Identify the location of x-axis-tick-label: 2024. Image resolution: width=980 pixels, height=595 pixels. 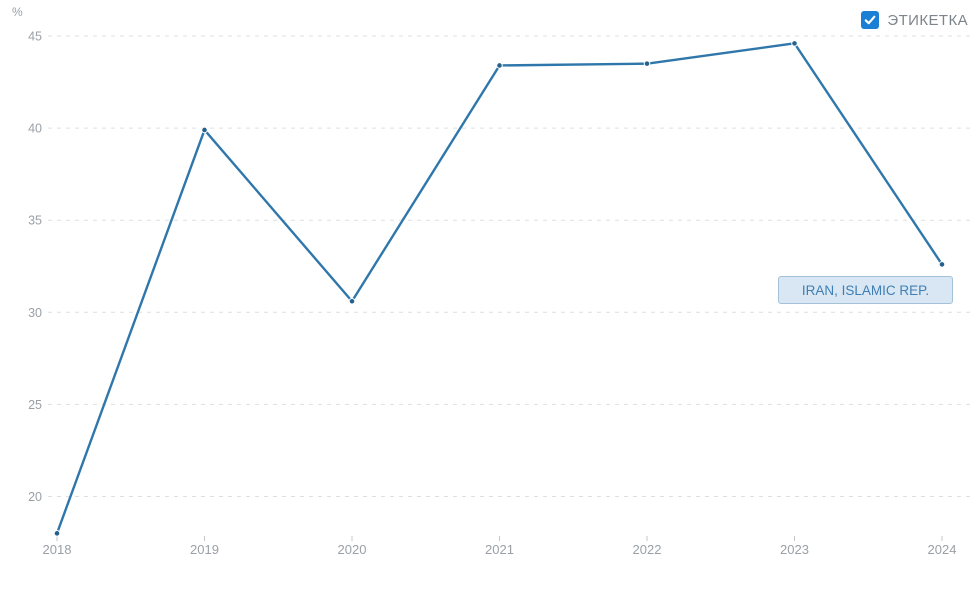
(942, 549).